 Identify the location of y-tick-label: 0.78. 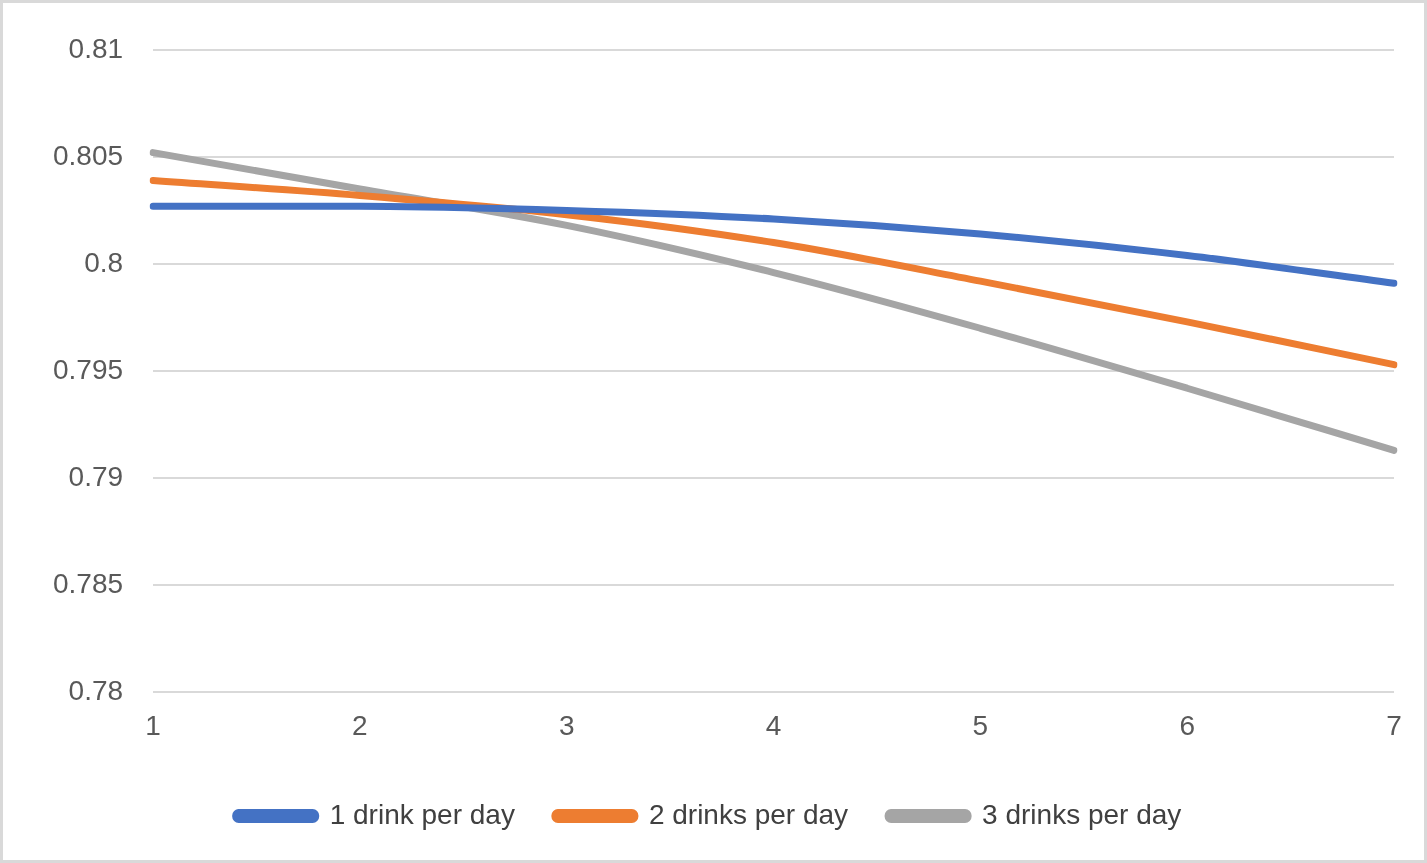
(96, 691).